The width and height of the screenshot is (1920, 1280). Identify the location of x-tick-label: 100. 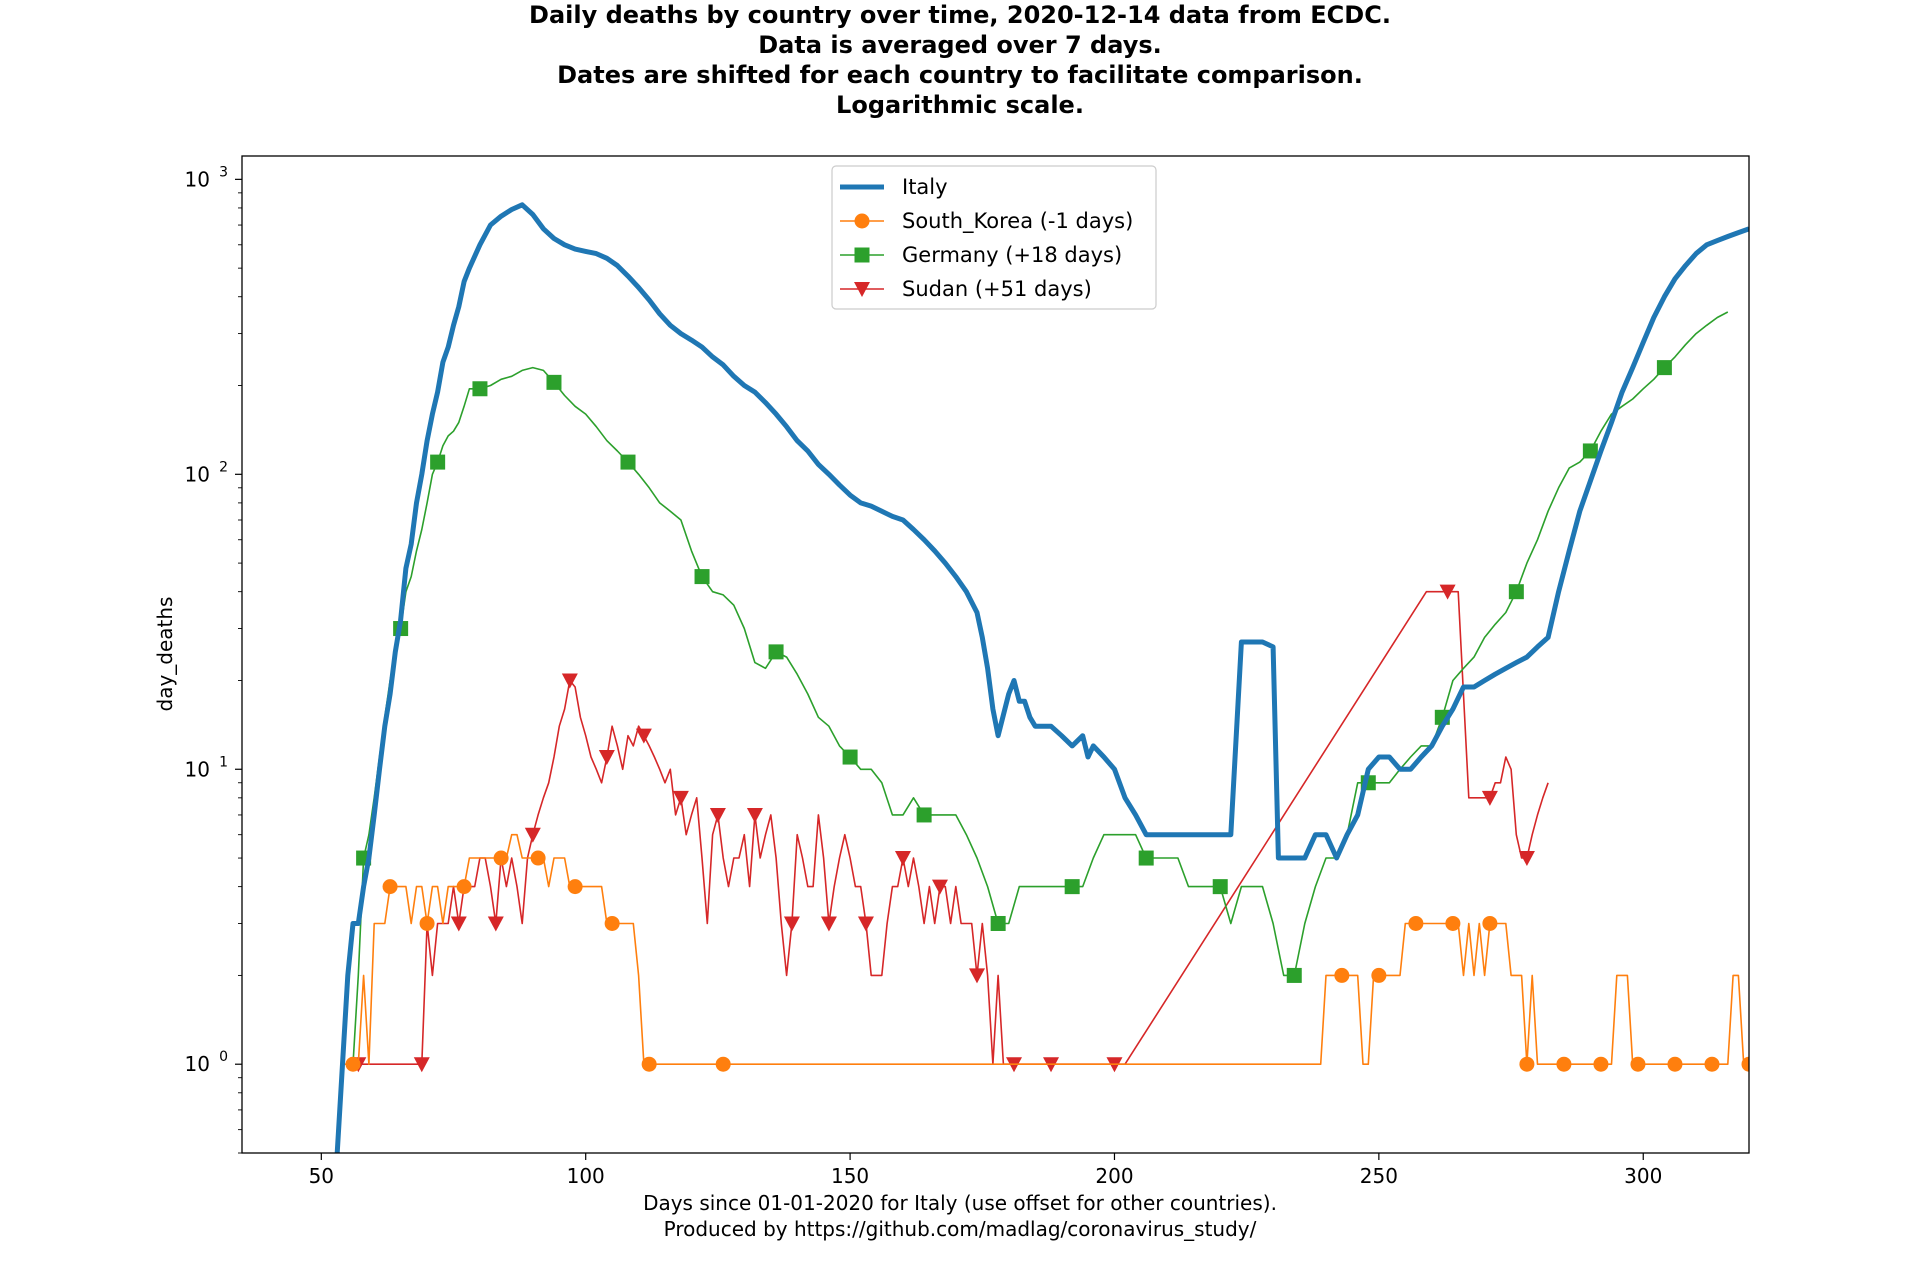
(586, 1176).